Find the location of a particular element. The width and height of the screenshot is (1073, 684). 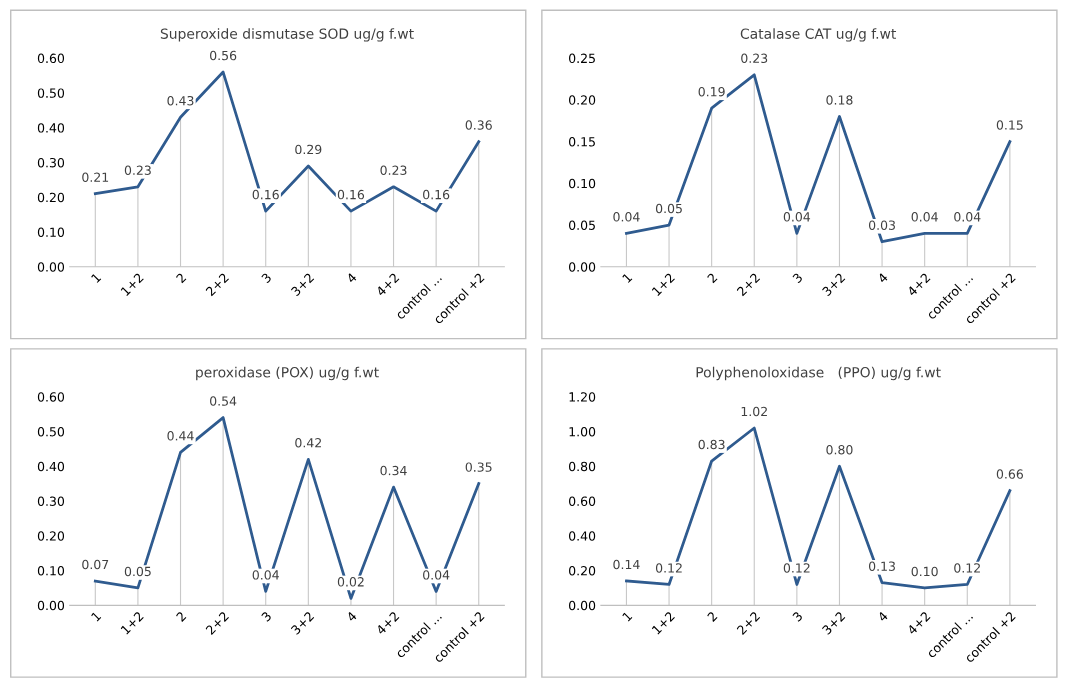

data-label: 0.80 is located at coordinates (839, 450).